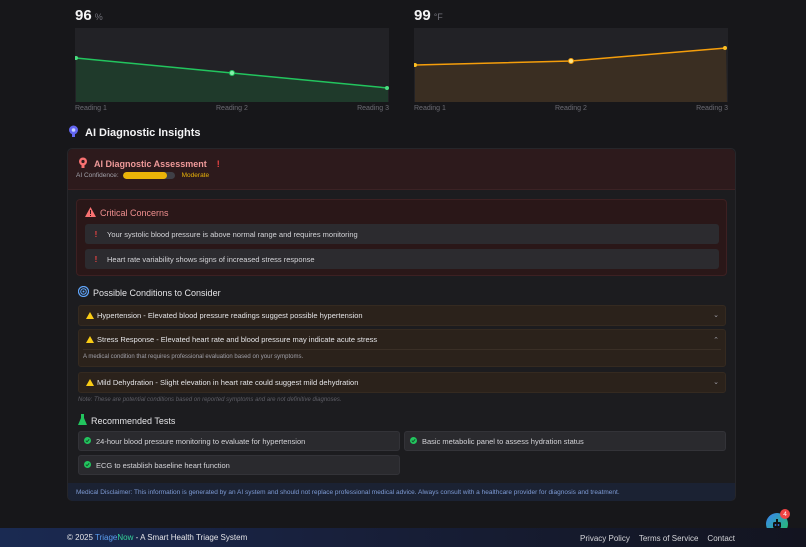 The height and width of the screenshot is (547, 806). Describe the element at coordinates (428, 15) in the screenshot. I see `temperature-value: 99 °F` at that location.